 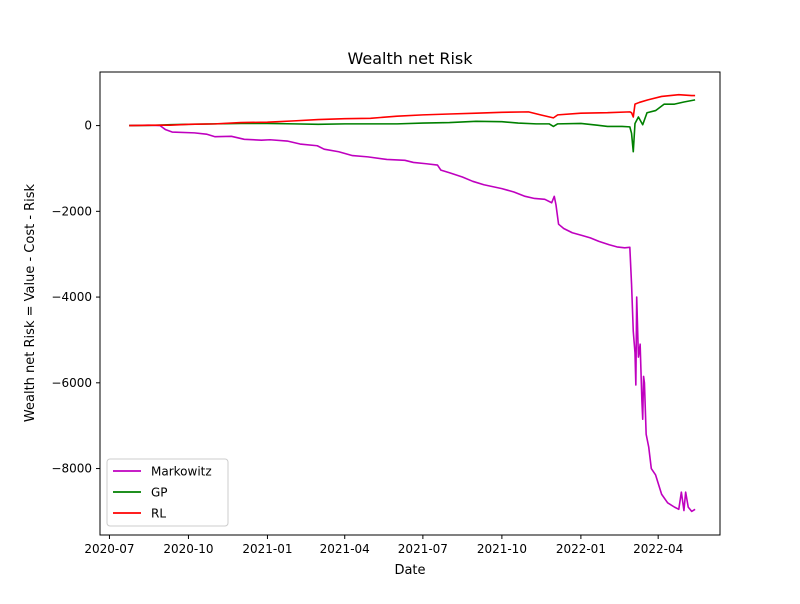 I want to click on y-tick-label: −6000, so click(x=71, y=383).